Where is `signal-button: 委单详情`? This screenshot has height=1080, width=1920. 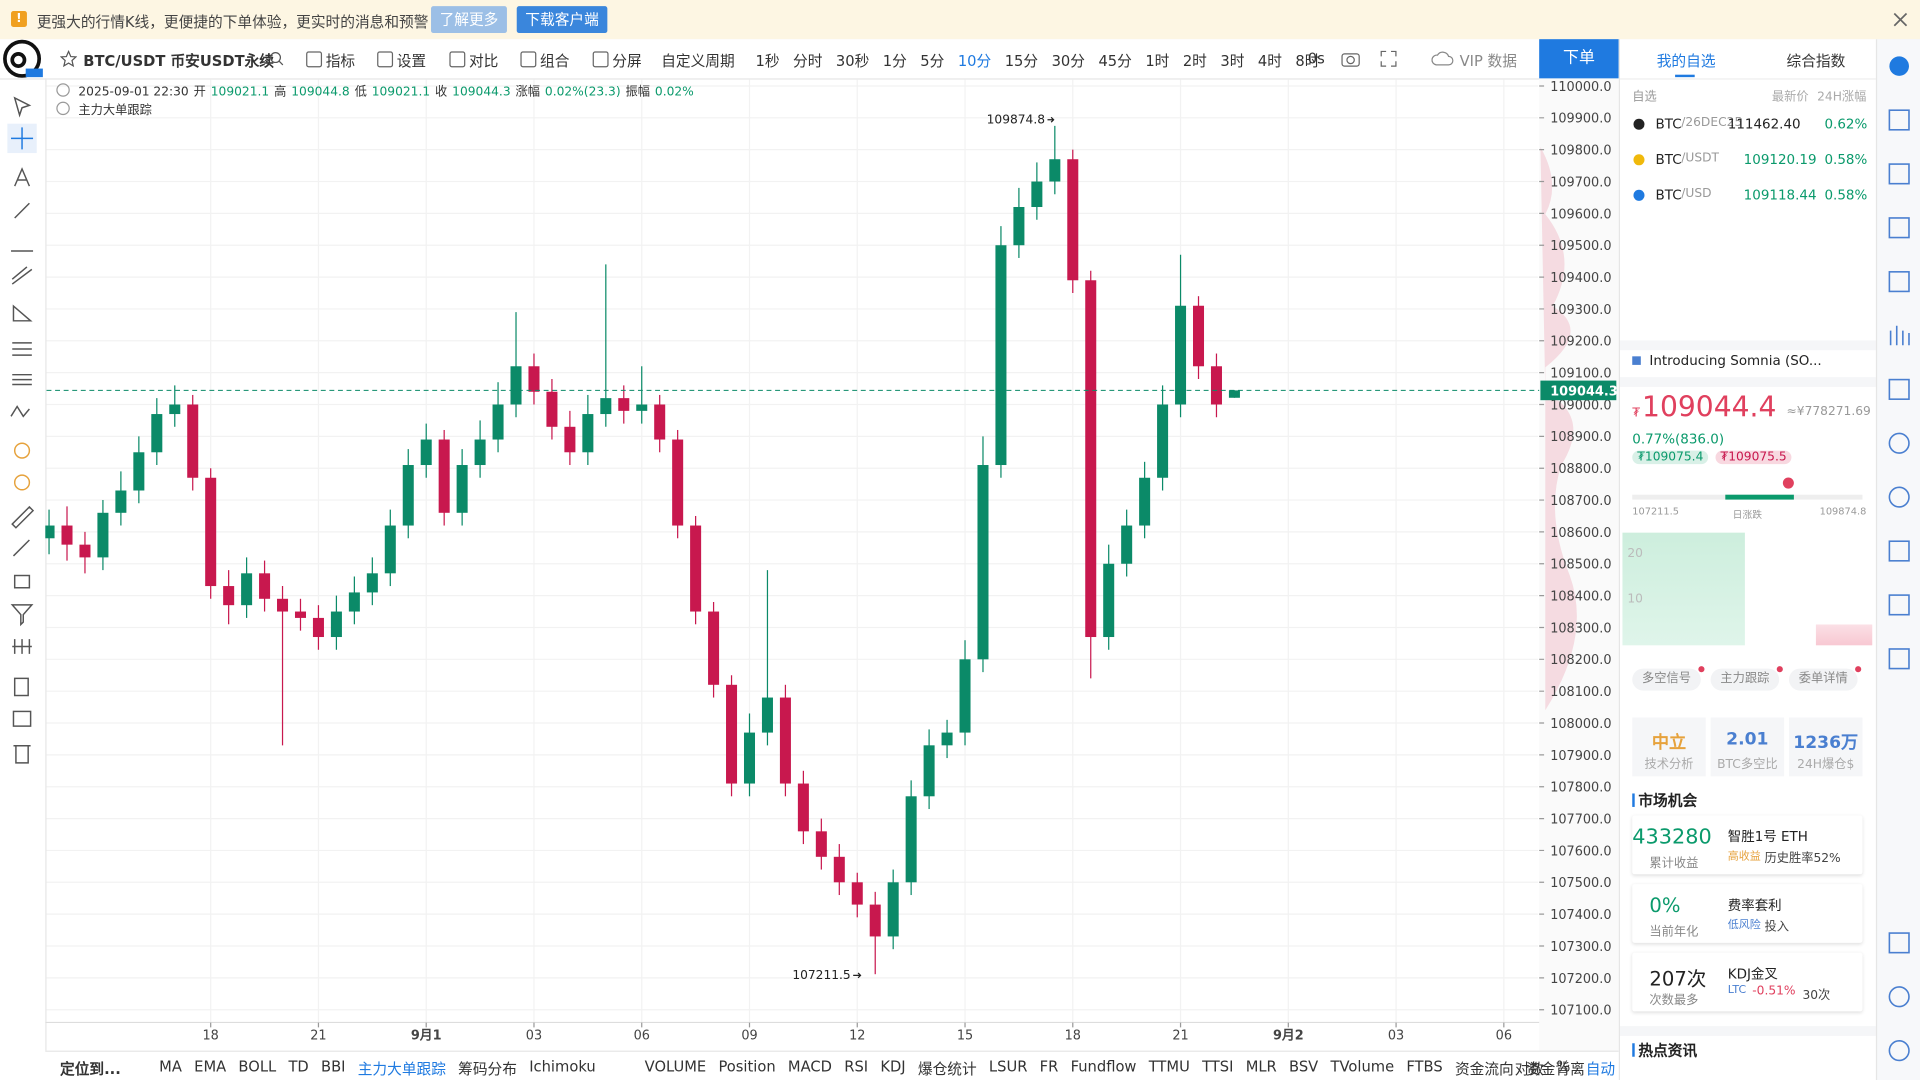 signal-button: 委单详情 is located at coordinates (1823, 679).